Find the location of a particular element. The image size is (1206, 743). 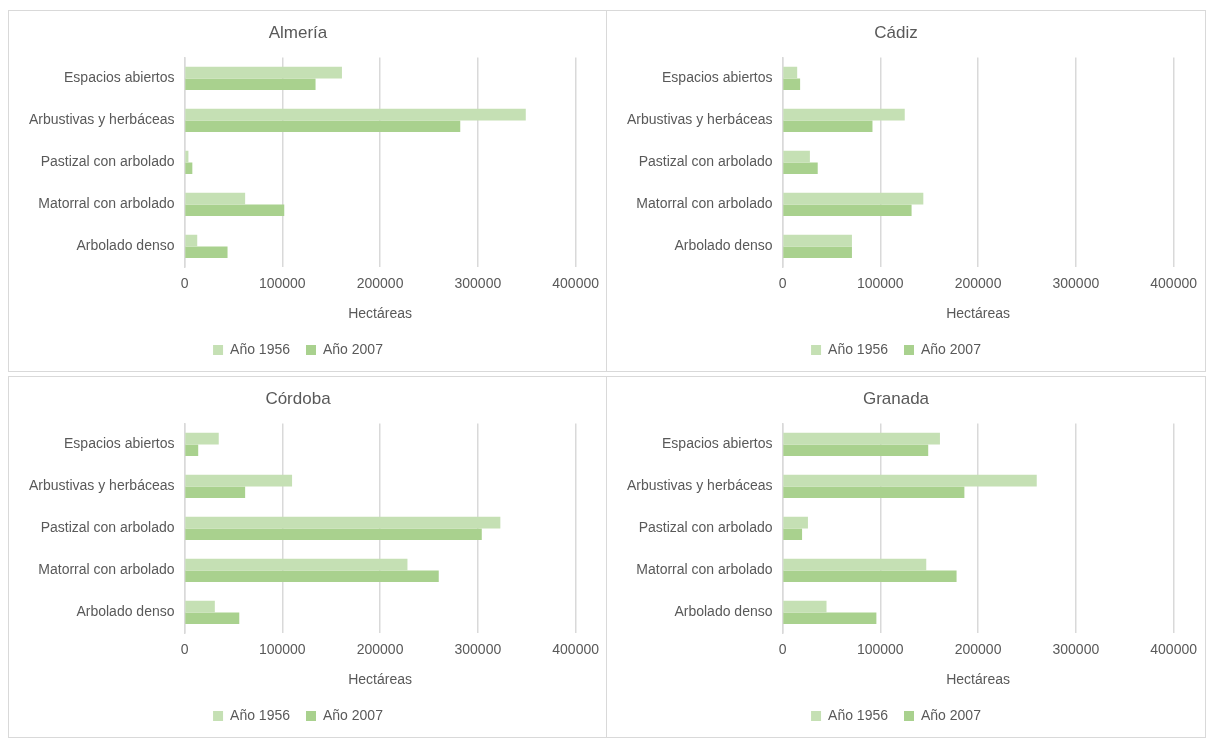

chart-title: Almería is located at coordinates (298, 32).